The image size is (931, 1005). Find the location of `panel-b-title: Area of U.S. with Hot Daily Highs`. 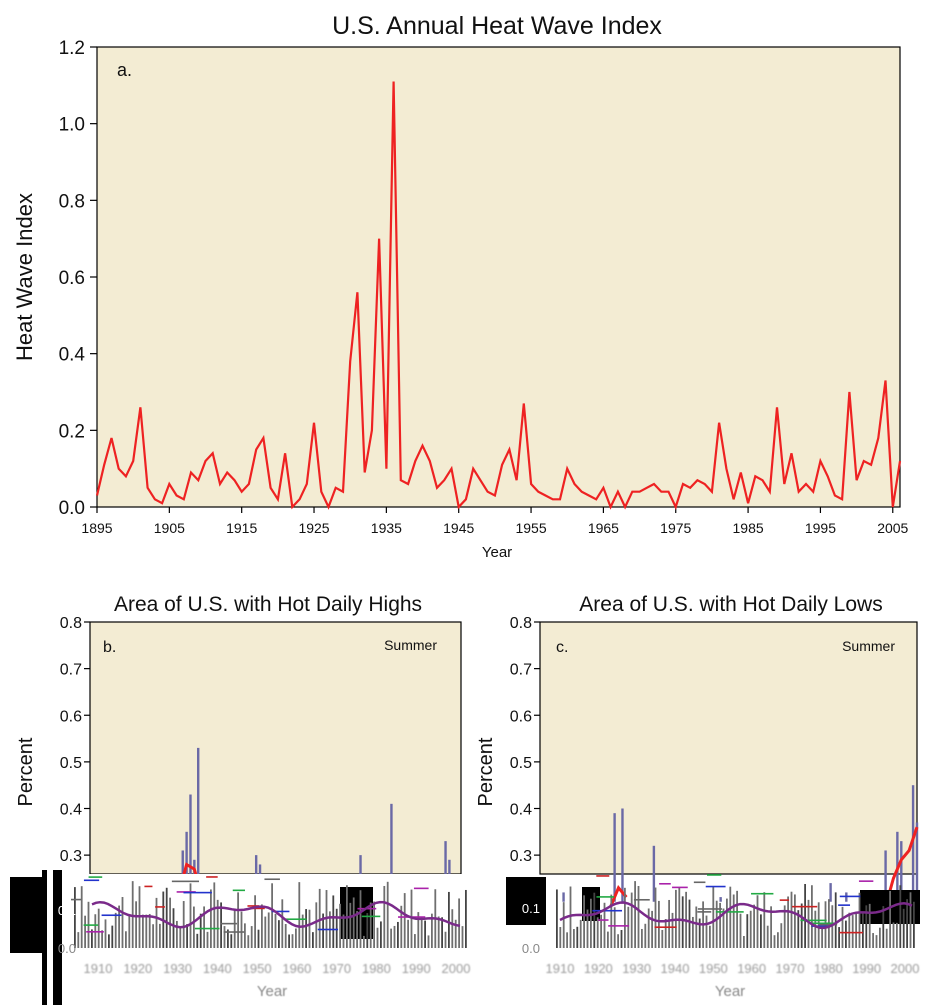

panel-b-title: Area of U.S. with Hot Daily Highs is located at coordinates (268, 604).